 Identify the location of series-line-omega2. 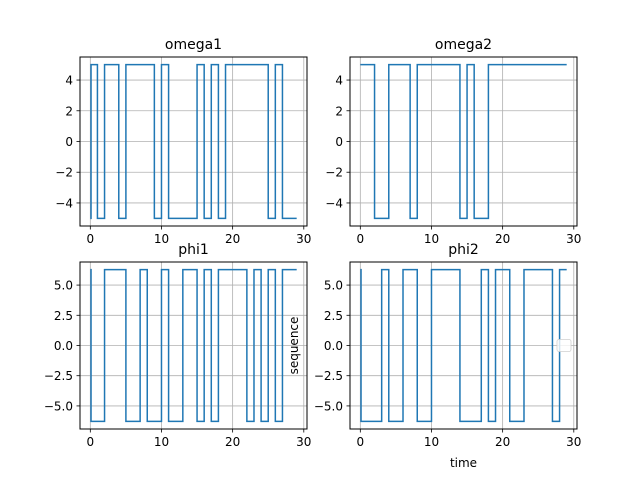
(463, 141).